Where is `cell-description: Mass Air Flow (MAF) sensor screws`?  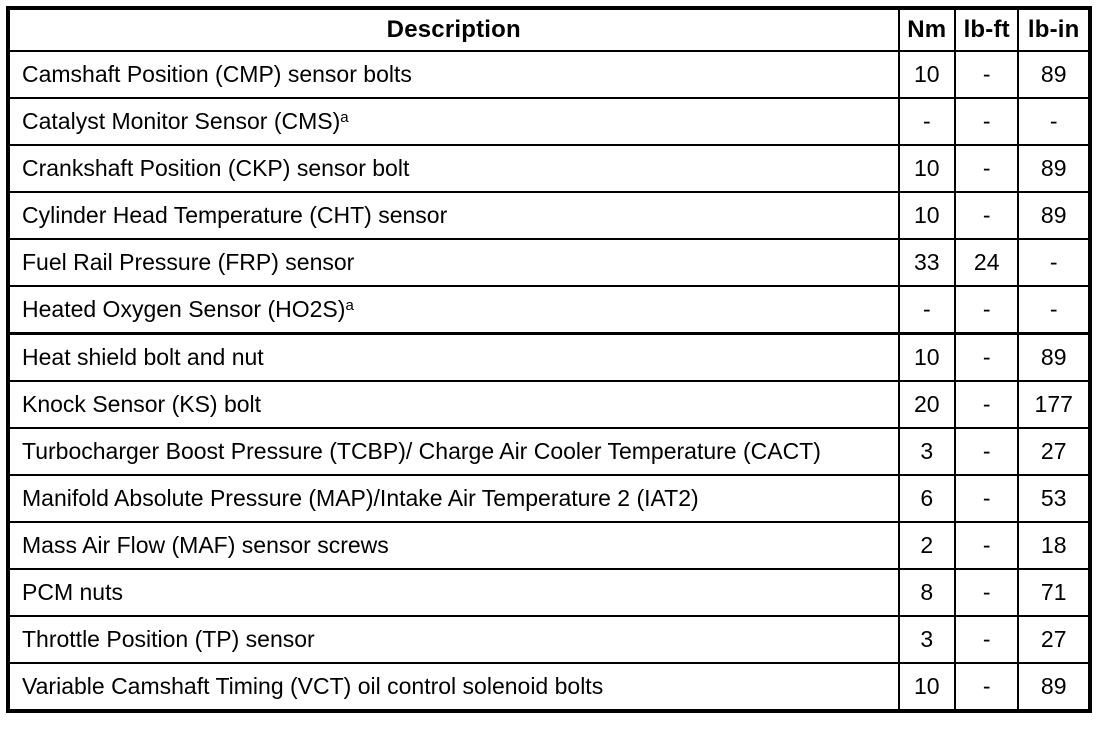 cell-description: Mass Air Flow (MAF) sensor screws is located at coordinates (453, 545).